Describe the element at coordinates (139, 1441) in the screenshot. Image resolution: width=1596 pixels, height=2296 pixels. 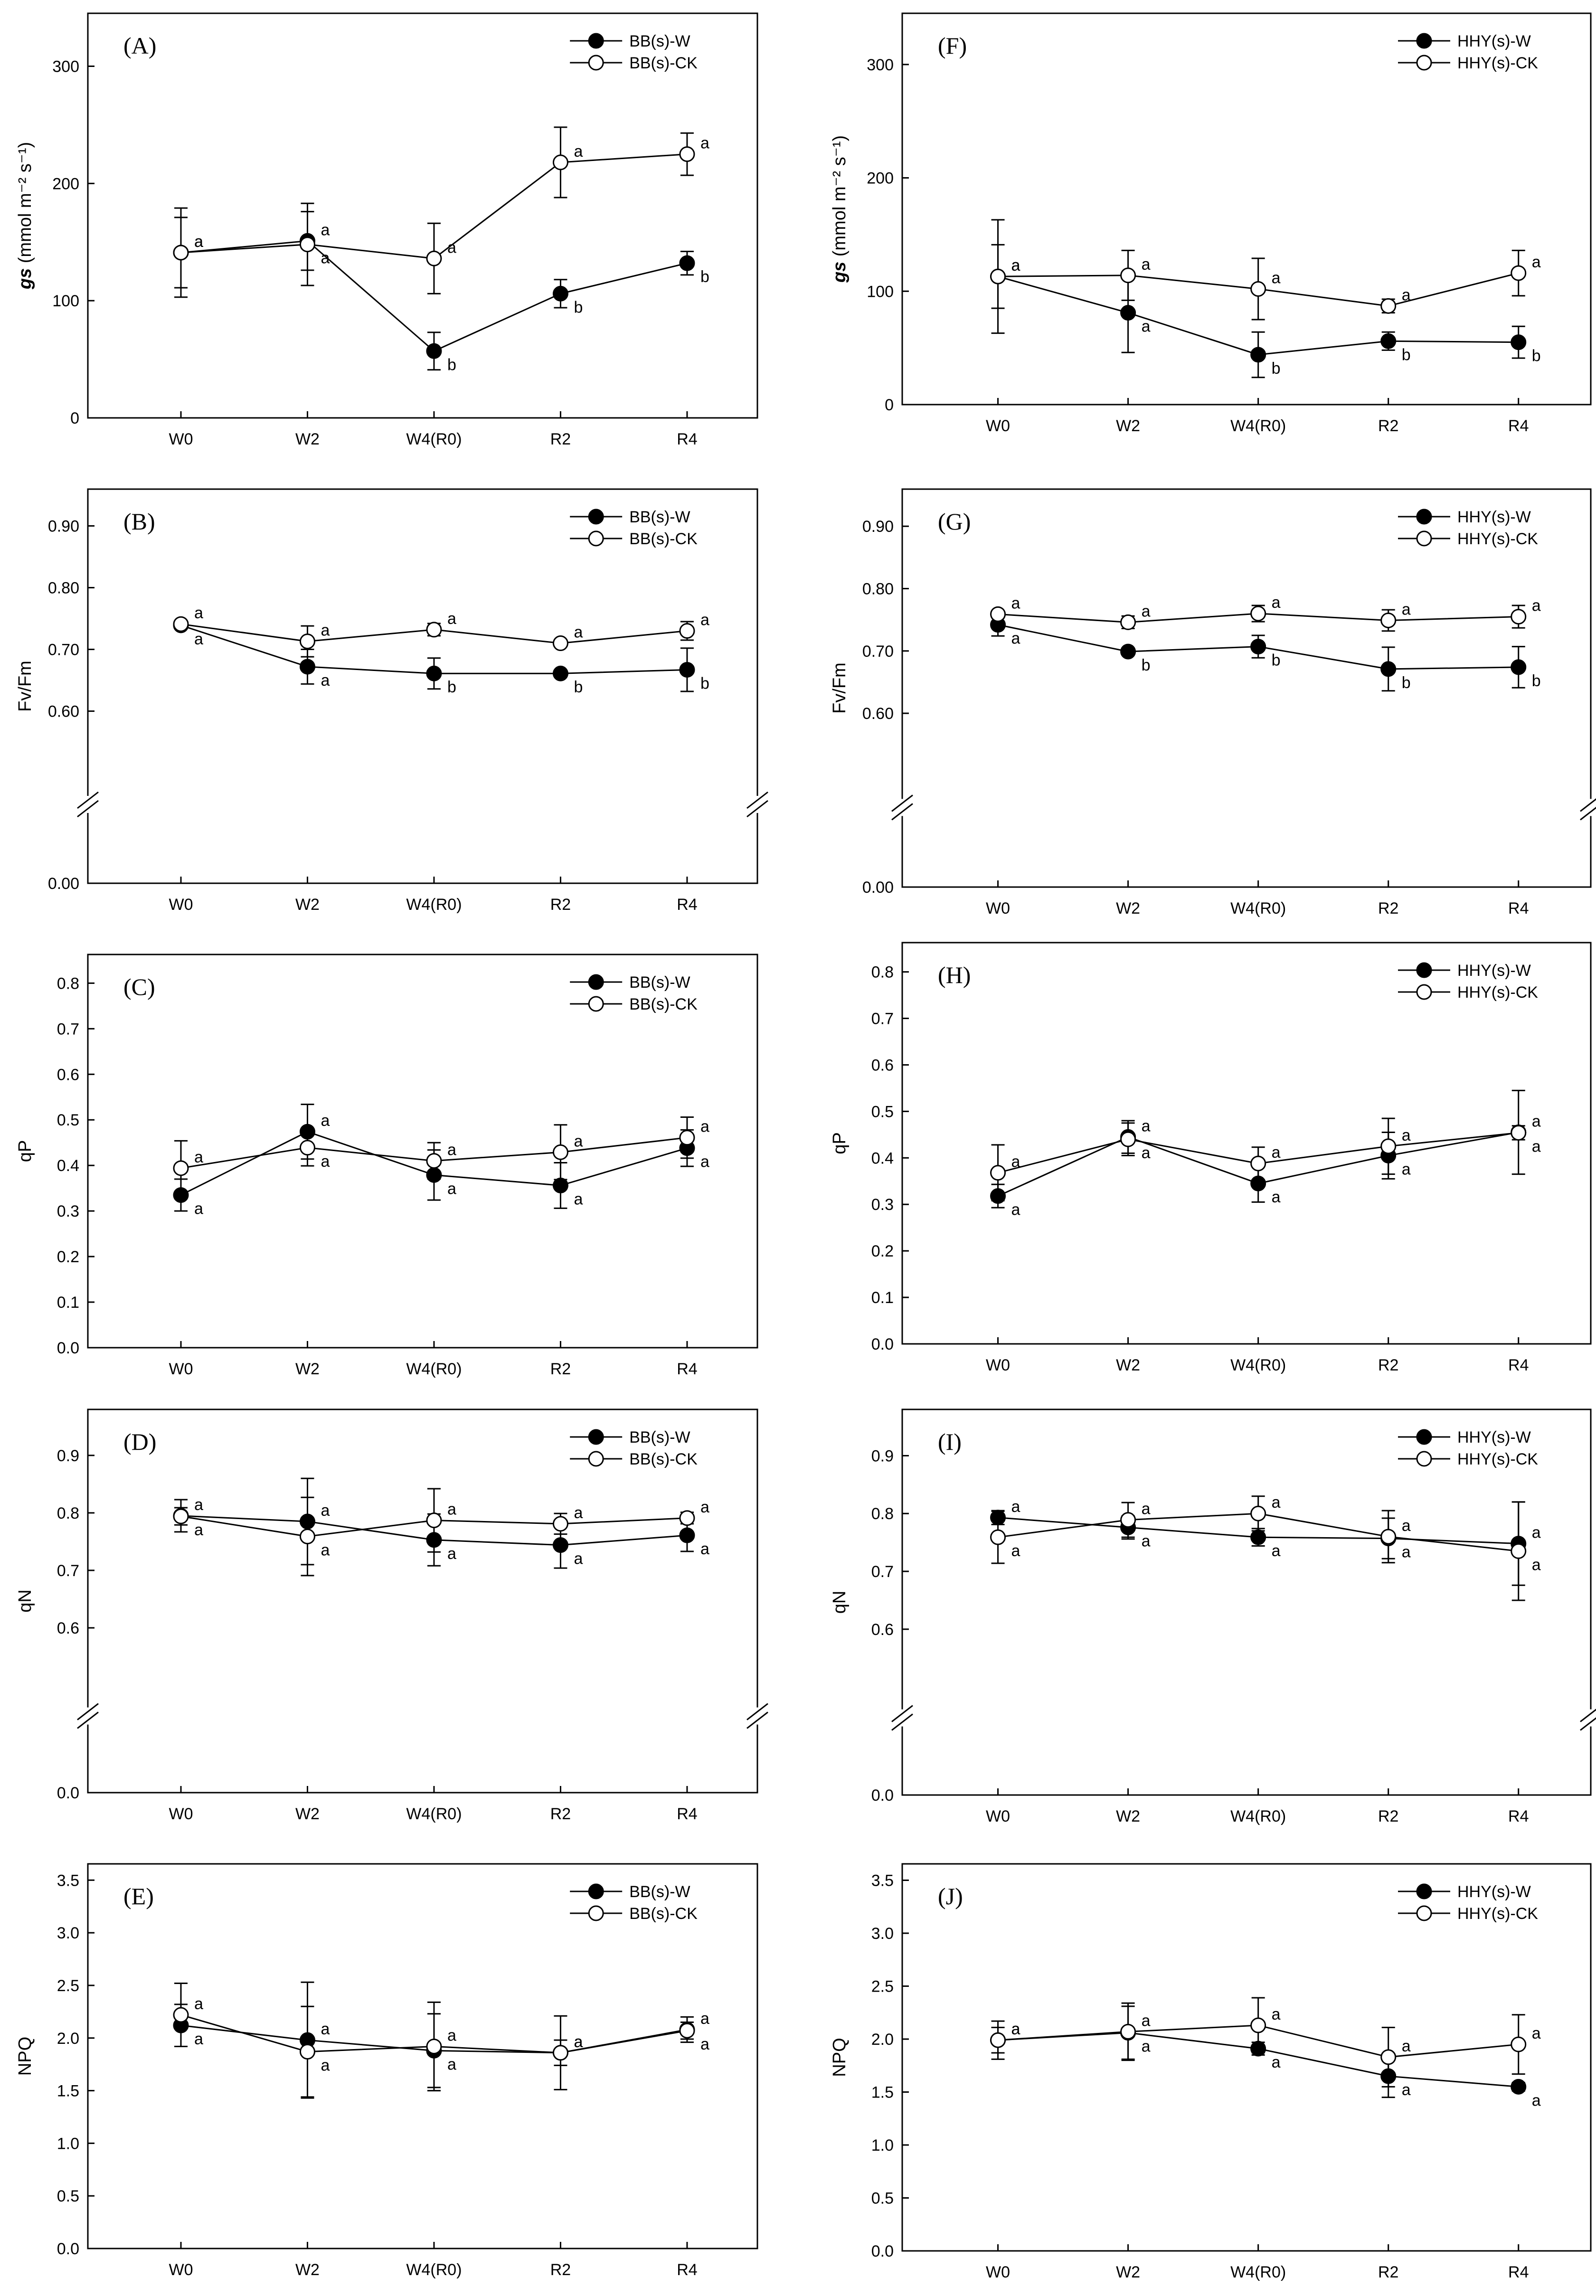
I see `panel-label: (D)` at that location.